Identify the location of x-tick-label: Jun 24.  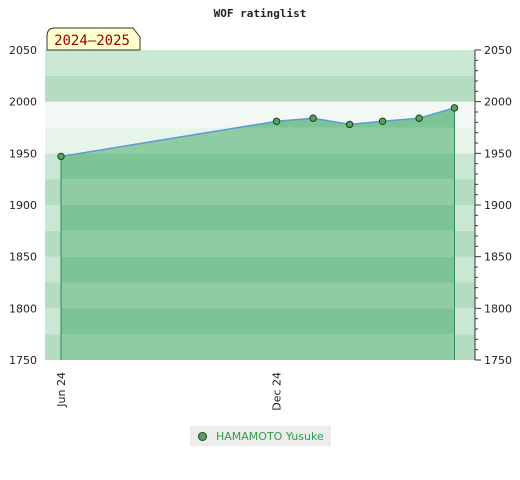
(61, 390).